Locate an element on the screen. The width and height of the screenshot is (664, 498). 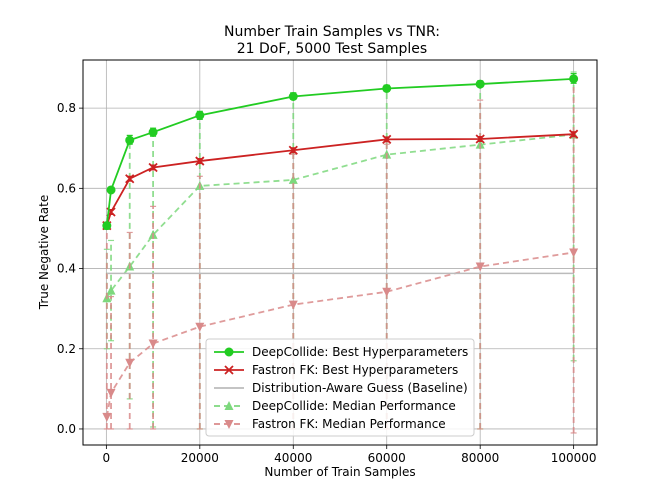
legend-label: DeepCollide: Median Performance is located at coordinates (354, 406).